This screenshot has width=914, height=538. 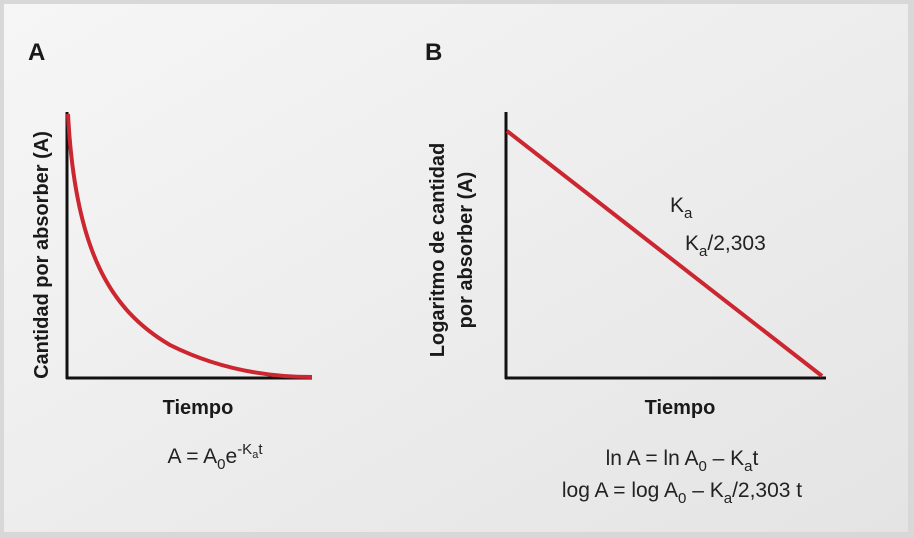 I want to click on y-axis-label: Logaritmo de cantidad, so click(x=438, y=250).